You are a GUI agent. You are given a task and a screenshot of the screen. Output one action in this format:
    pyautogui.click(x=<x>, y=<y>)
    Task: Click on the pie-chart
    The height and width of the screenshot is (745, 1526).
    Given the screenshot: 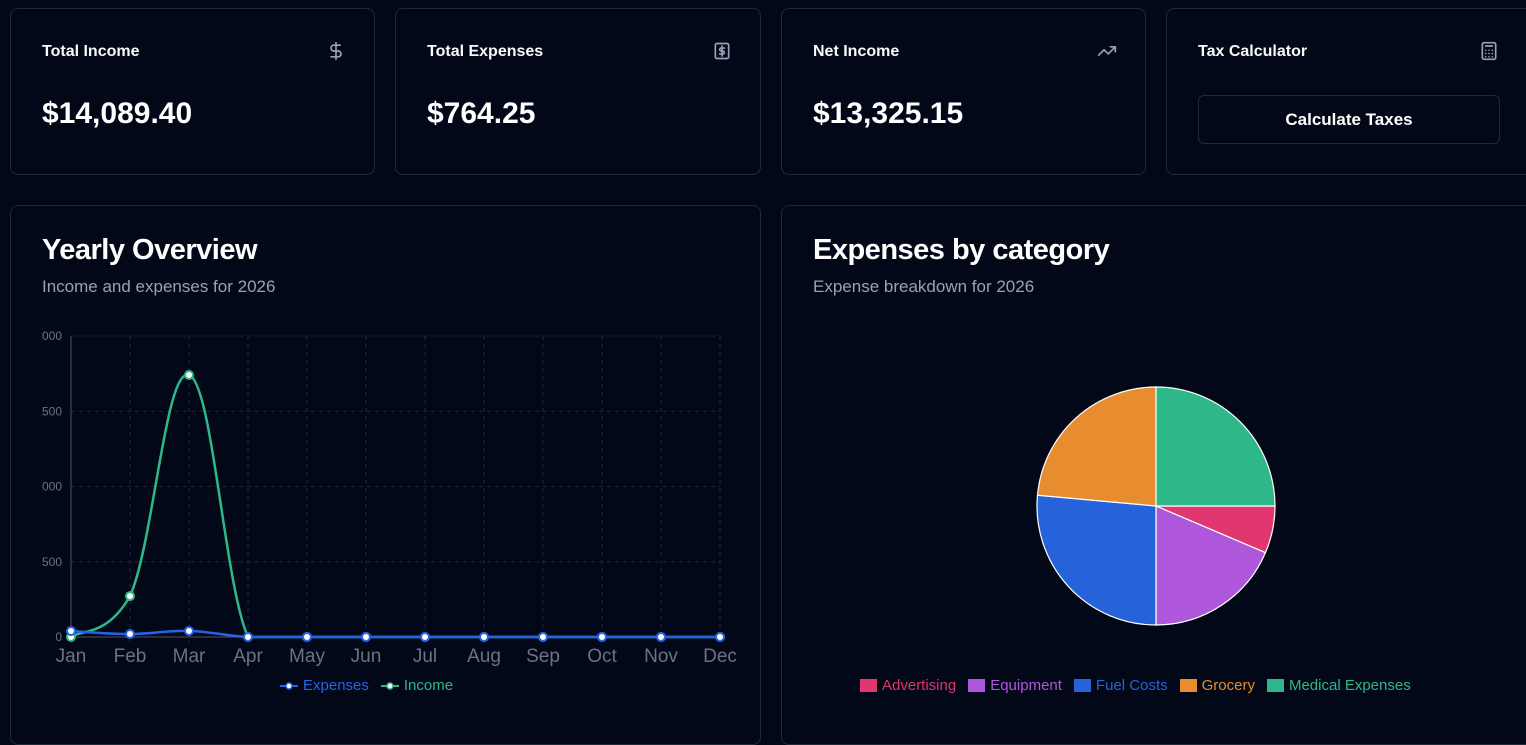 What is the action you would take?
    pyautogui.click(x=1156, y=506)
    